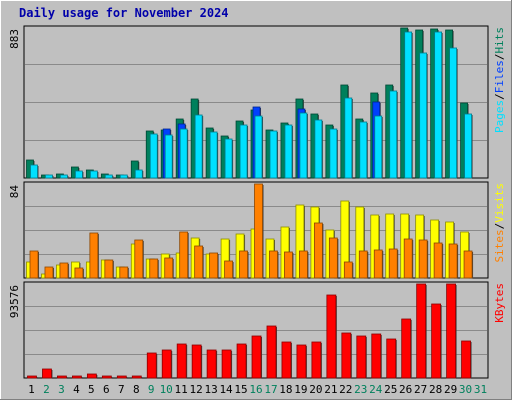  I want to click on legend-kbytes: KBytes, so click(499, 303).